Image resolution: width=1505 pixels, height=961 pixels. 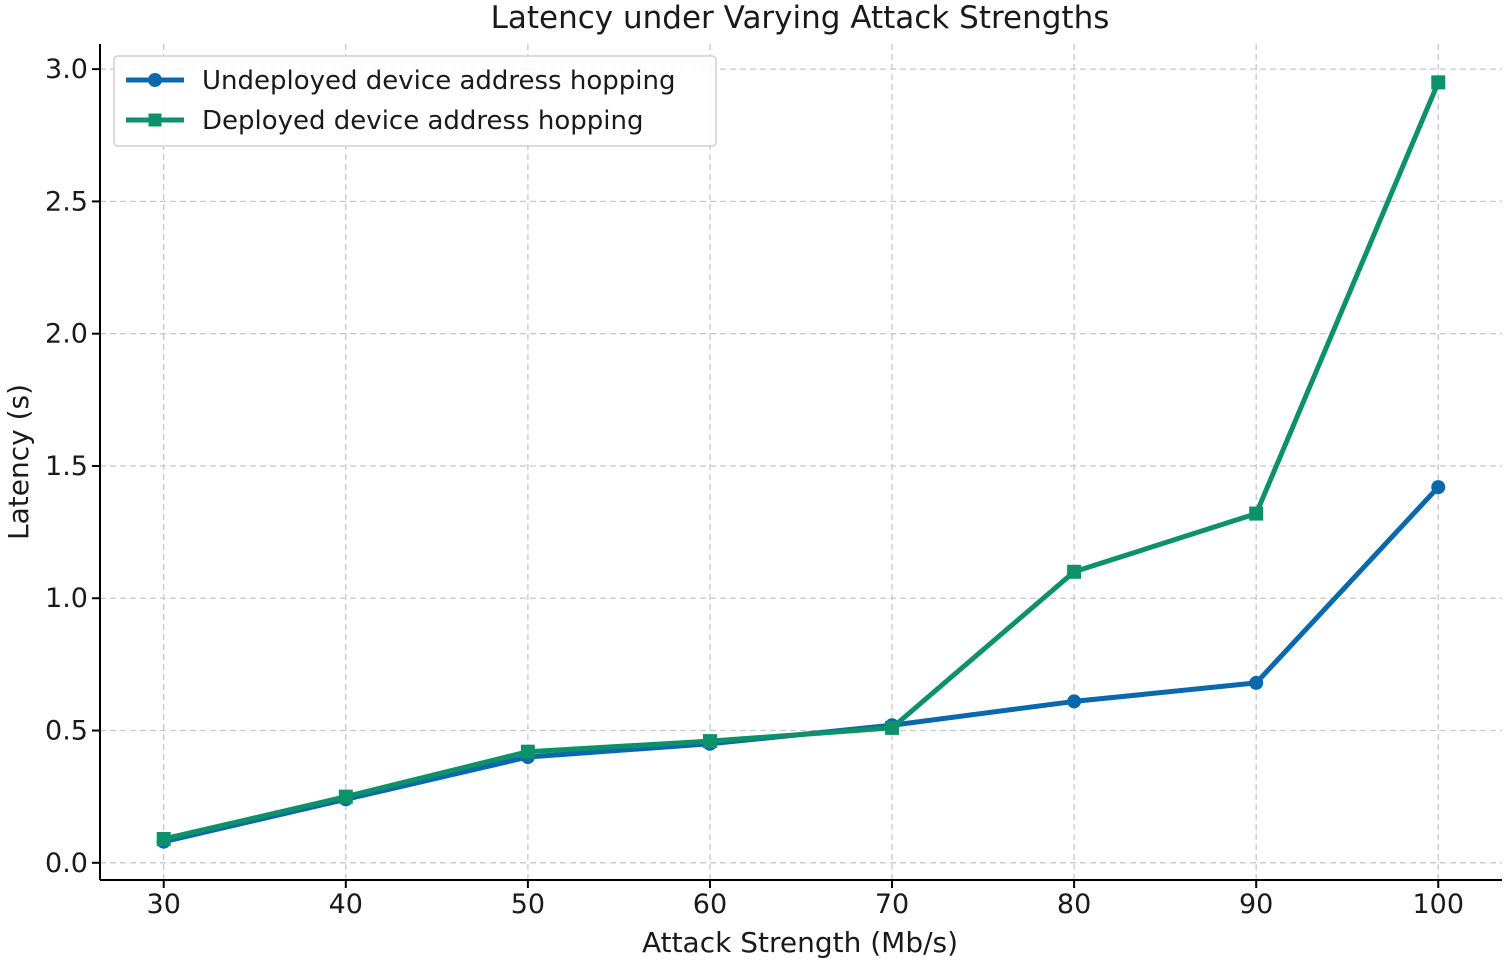 I want to click on y-tick-label: 1.0, so click(x=66, y=598).